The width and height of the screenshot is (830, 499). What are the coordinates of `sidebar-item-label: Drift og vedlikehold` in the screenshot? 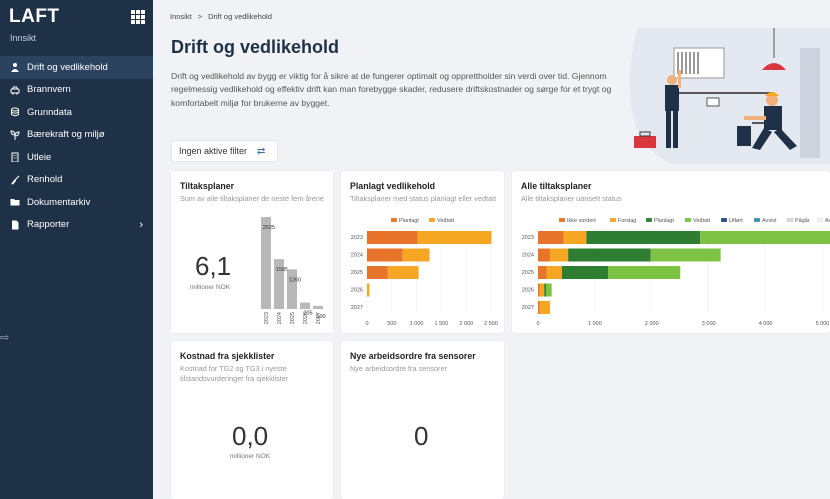 It's located at (67, 67).